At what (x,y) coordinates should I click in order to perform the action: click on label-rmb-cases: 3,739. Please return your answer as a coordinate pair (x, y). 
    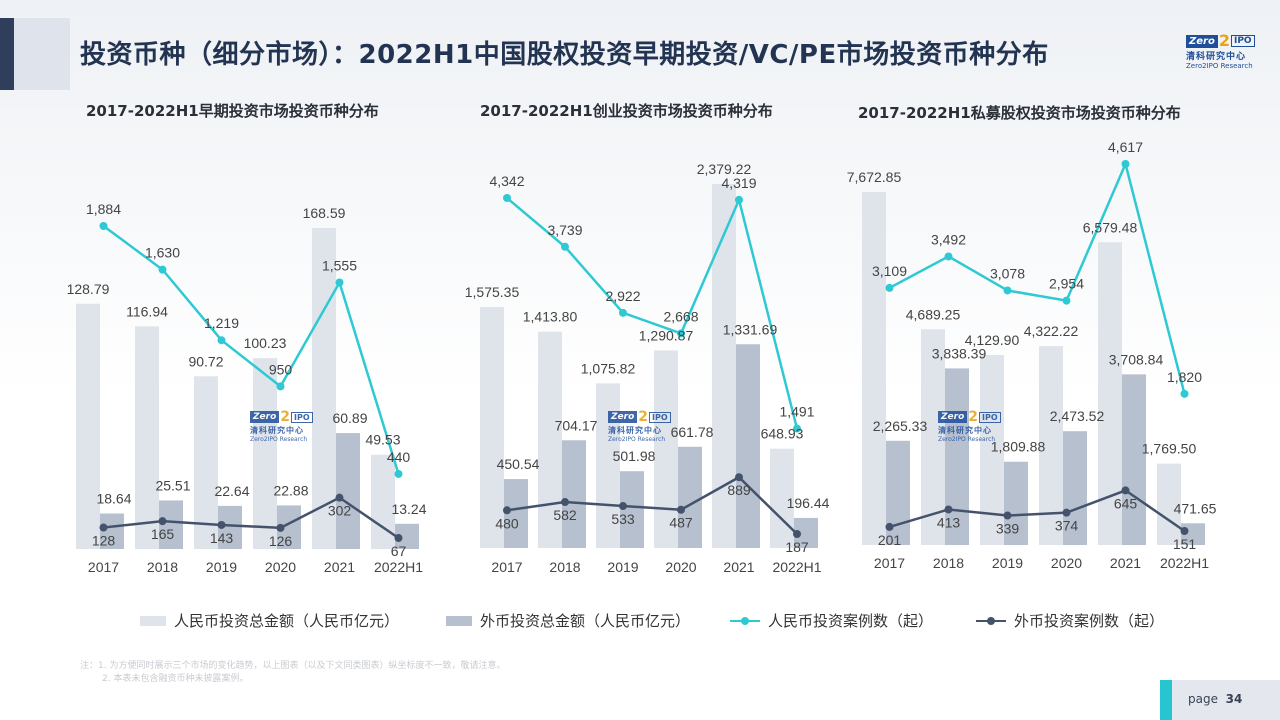
    Looking at the image, I should click on (564, 230).